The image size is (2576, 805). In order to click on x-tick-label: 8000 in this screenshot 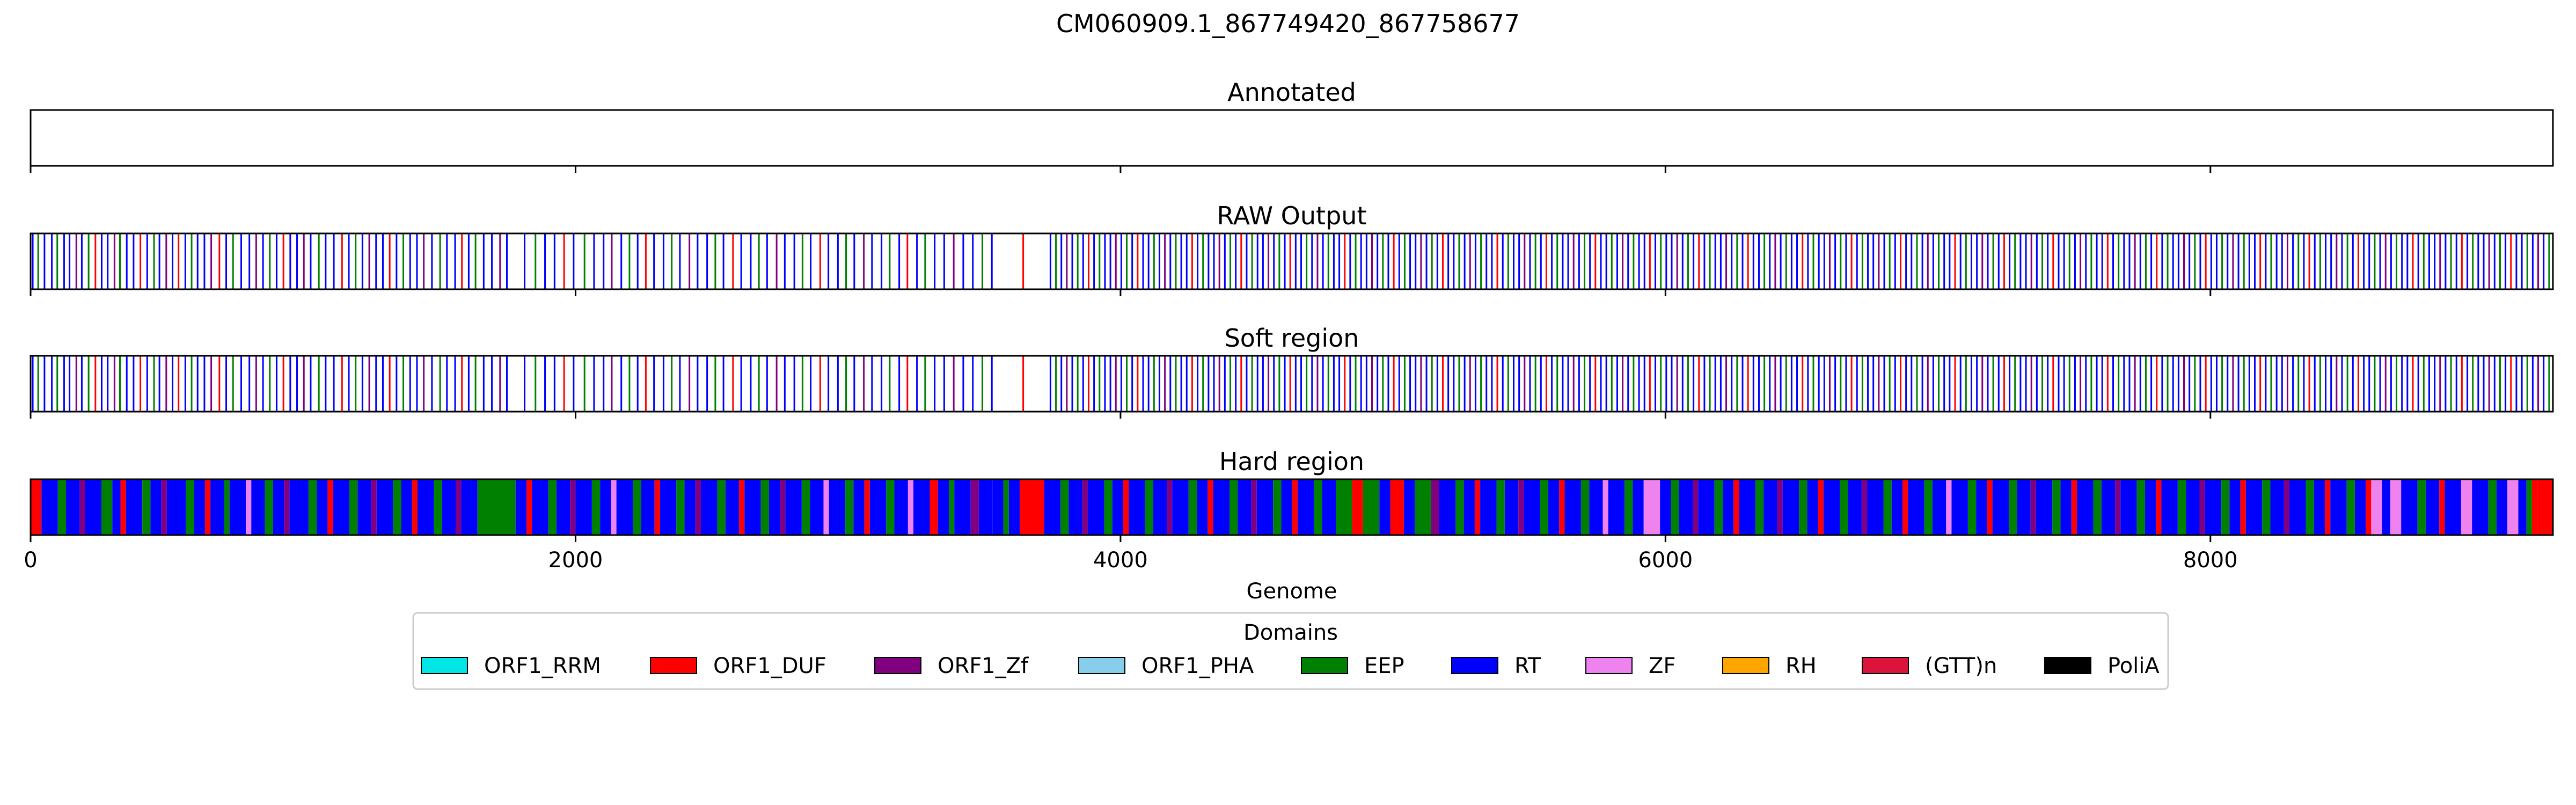, I will do `click(2210, 560)`.